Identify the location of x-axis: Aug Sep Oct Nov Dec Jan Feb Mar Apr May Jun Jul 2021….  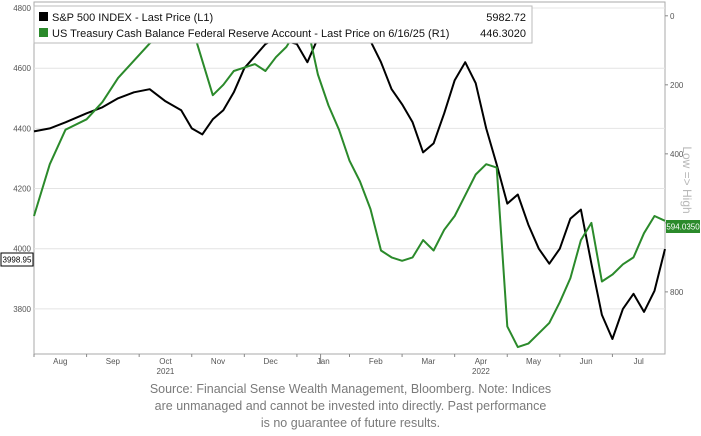
(338, 365).